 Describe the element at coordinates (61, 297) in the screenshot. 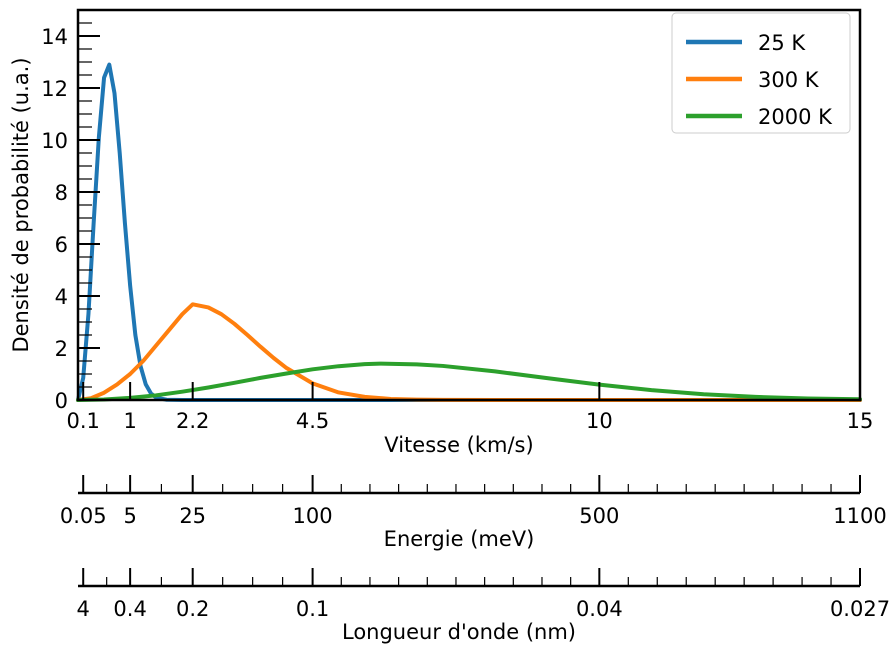

I see `y-tick-label: 4` at that location.